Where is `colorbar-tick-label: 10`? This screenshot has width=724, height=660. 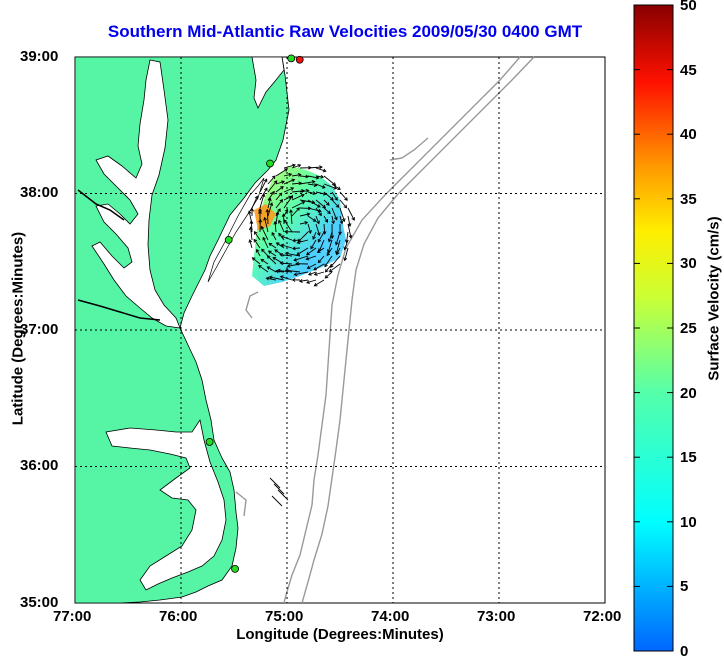
colorbar-tick-label: 10 is located at coordinates (688, 522).